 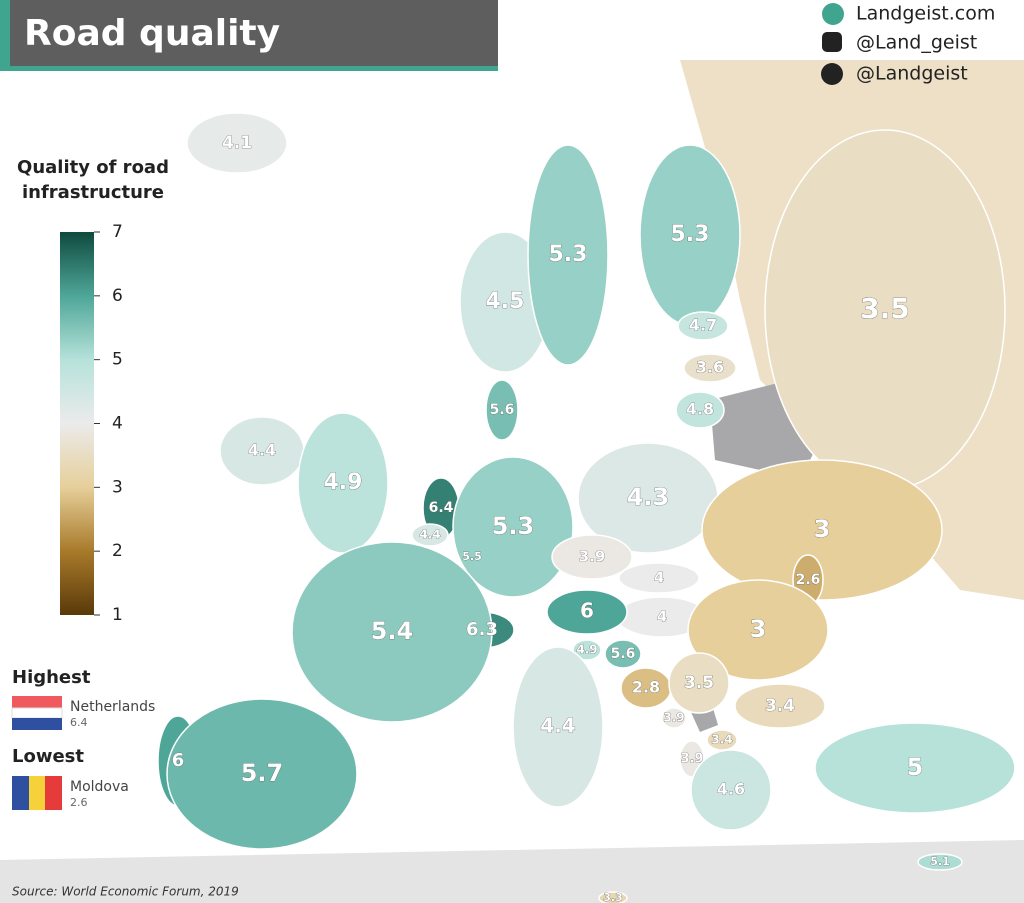 What do you see at coordinates (646, 687) in the screenshot?
I see `region-value: 2.8` at bounding box center [646, 687].